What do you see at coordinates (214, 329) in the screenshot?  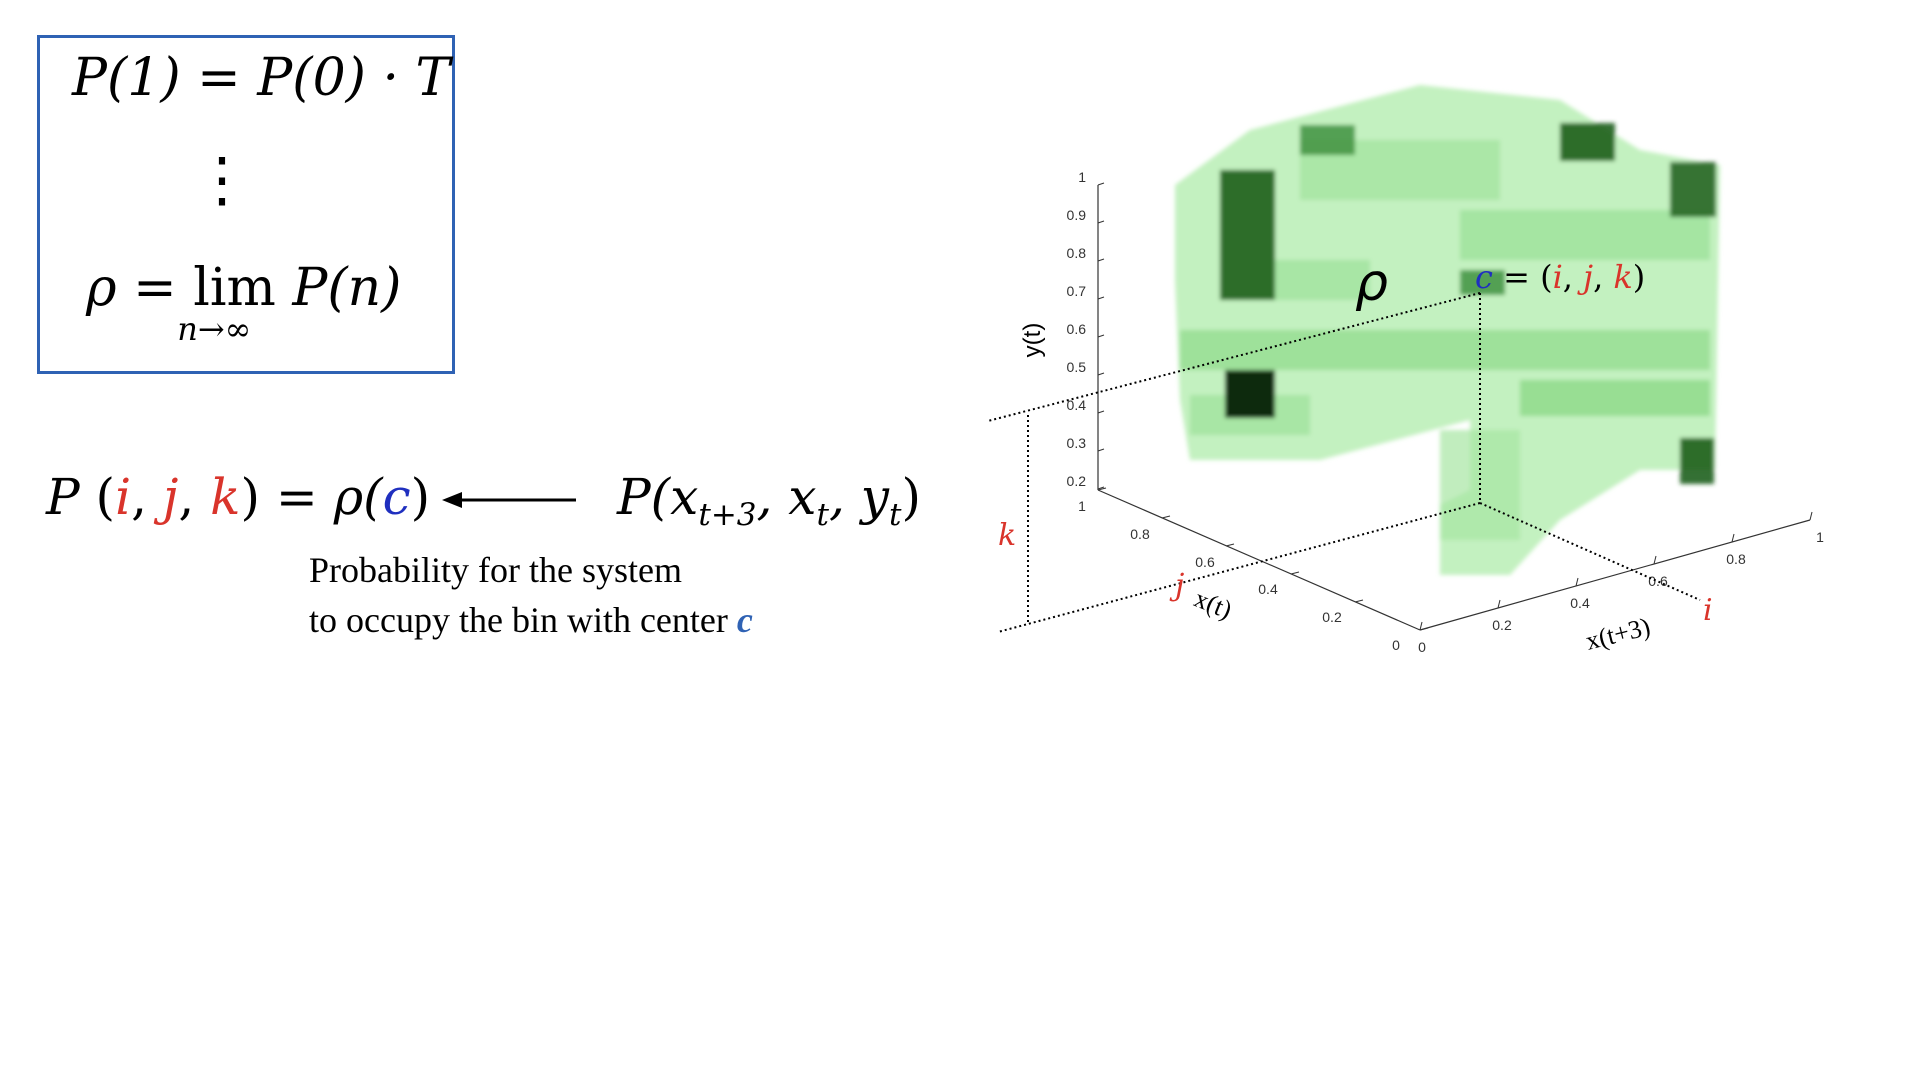 I see `lim-subscript: n→∞` at bounding box center [214, 329].